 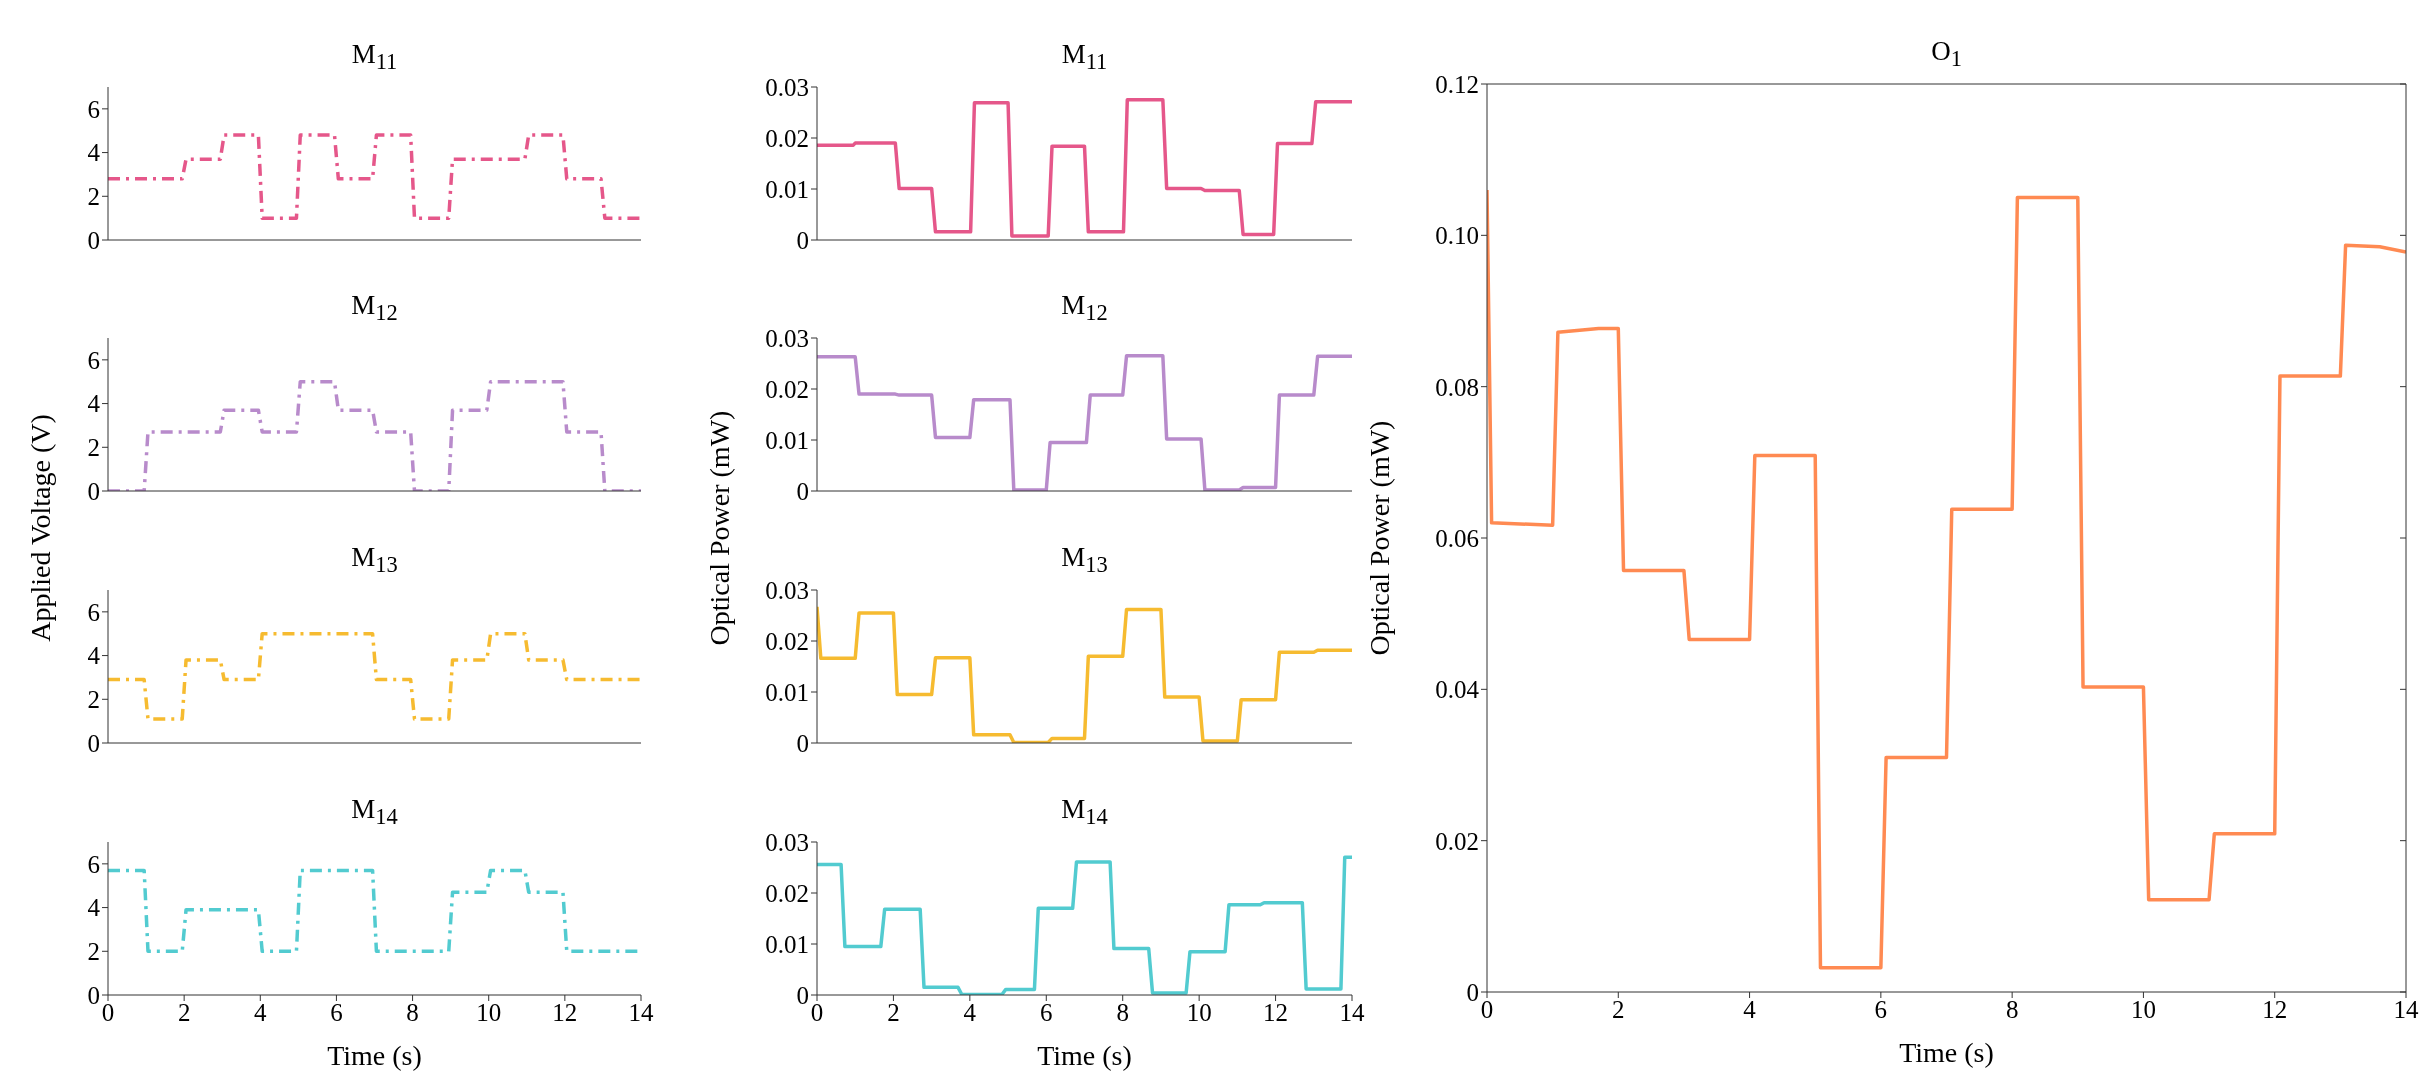 What do you see at coordinates (1457, 690) in the screenshot?
I see `y-tick-label: 0.04` at bounding box center [1457, 690].